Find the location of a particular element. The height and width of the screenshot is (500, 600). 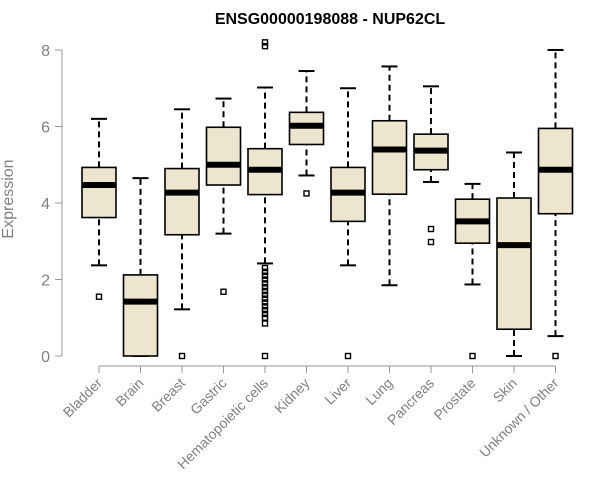

y-tick-label: 2 is located at coordinates (45, 281).